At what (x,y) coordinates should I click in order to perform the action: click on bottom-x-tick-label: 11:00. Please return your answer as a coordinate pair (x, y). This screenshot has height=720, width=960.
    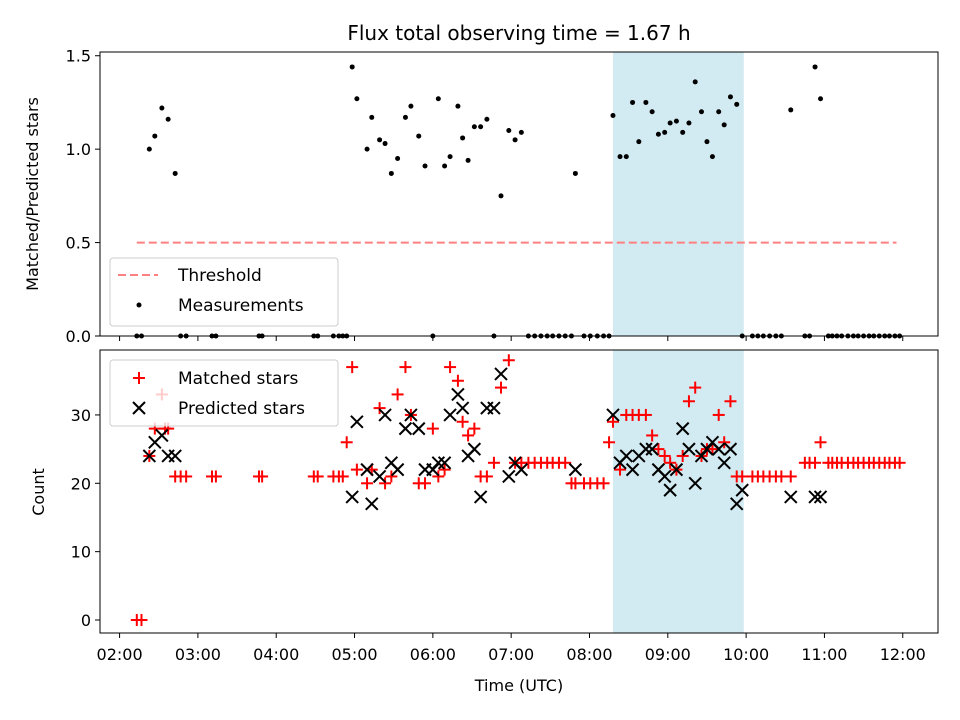
    Looking at the image, I should click on (824, 654).